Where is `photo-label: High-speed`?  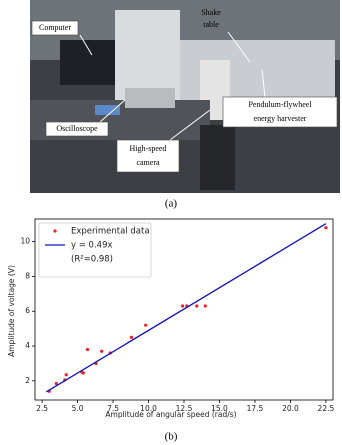 photo-label: High-speed is located at coordinates (148, 148).